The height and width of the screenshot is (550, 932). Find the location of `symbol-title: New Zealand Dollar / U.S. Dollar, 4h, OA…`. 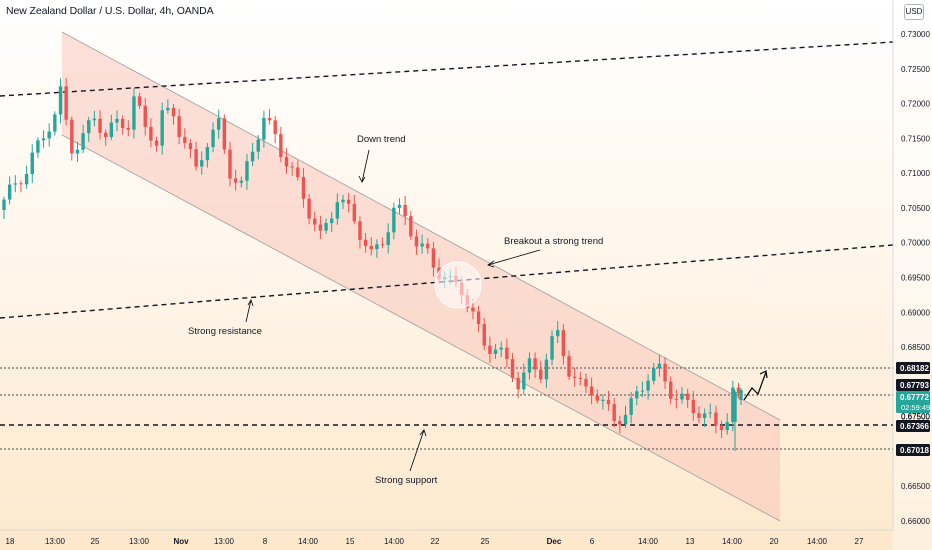

symbol-title: New Zealand Dollar / U.S. Dollar, 4h, OA… is located at coordinates (110, 11).